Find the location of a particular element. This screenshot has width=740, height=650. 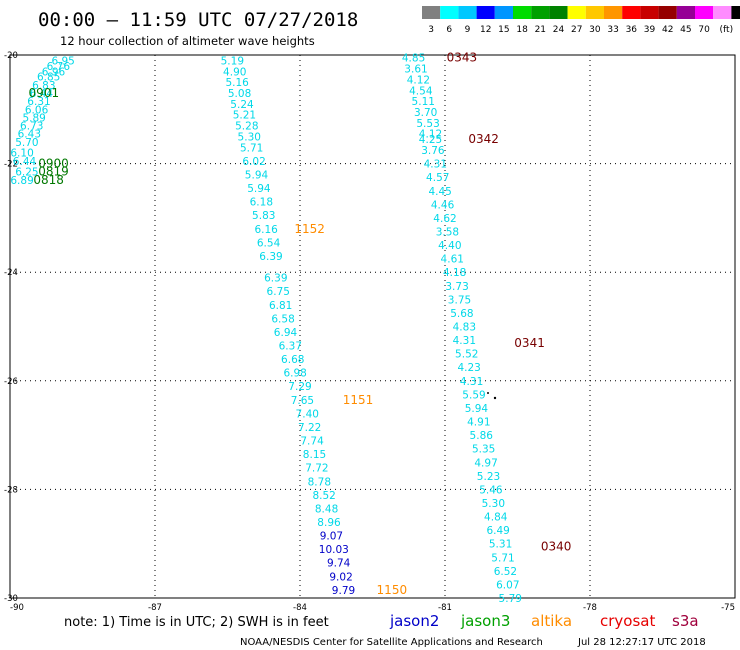

wave-height-value: 8.15 is located at coordinates (314, 455).